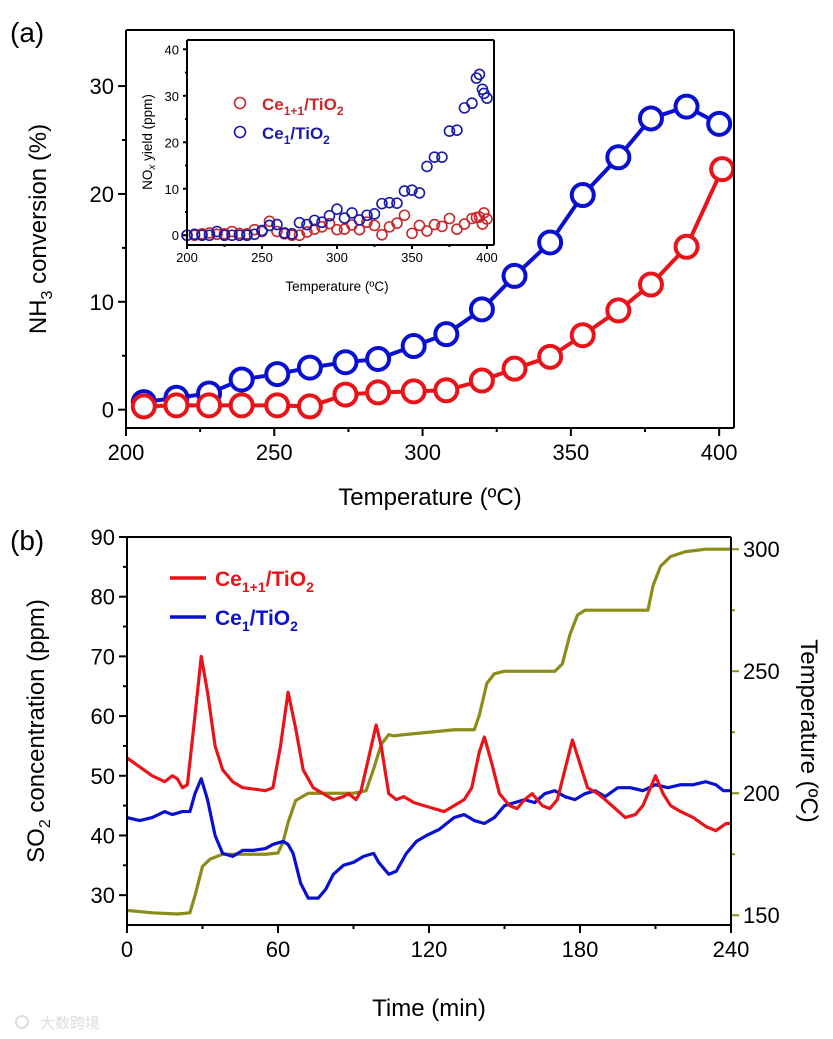  Describe the element at coordinates (337, 257) in the screenshot. I see `inset-x-tick-label: 300` at that location.